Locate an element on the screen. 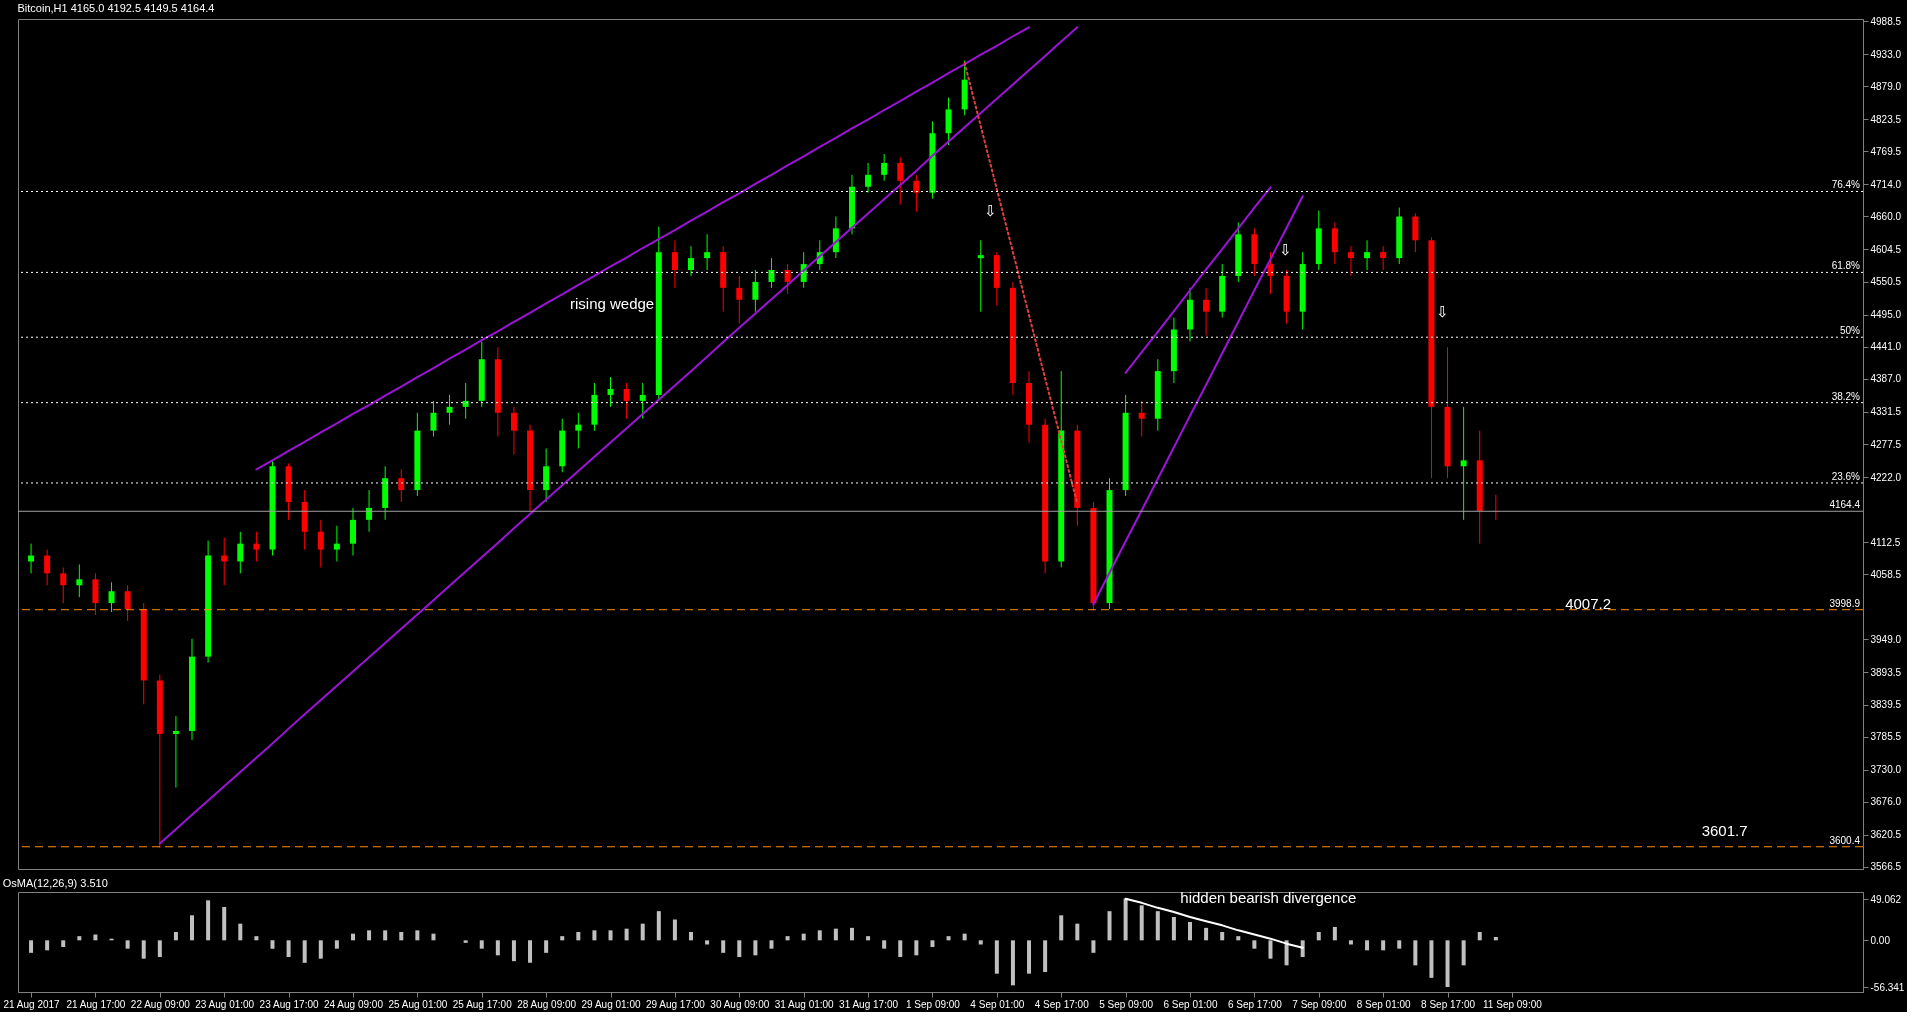 This screenshot has height=1016, width=1912. x-tick-label: 21 Aug 2017 is located at coordinates (32, 1004).